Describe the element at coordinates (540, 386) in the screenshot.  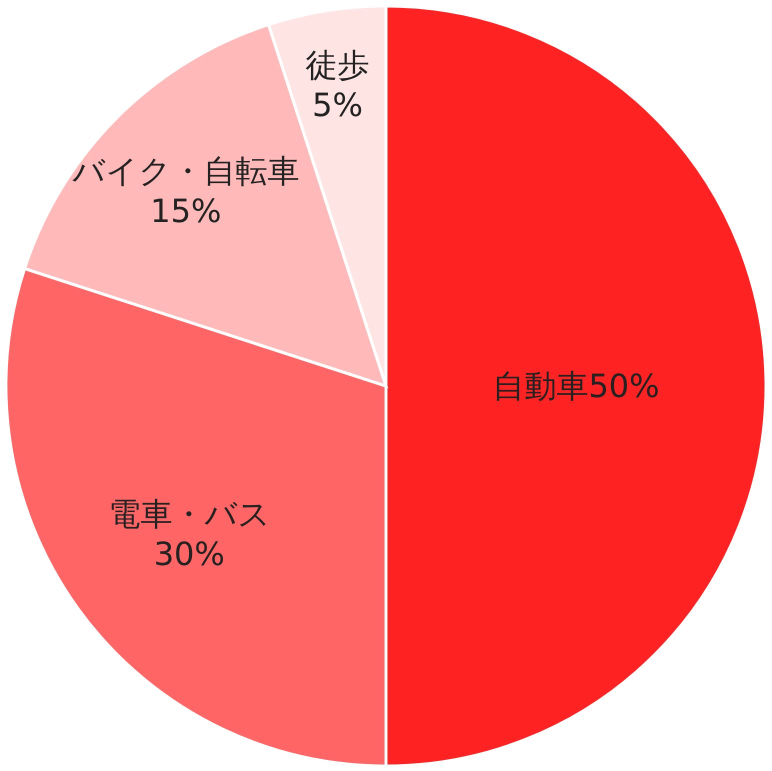
I see `slice-label: 自動車` at that location.